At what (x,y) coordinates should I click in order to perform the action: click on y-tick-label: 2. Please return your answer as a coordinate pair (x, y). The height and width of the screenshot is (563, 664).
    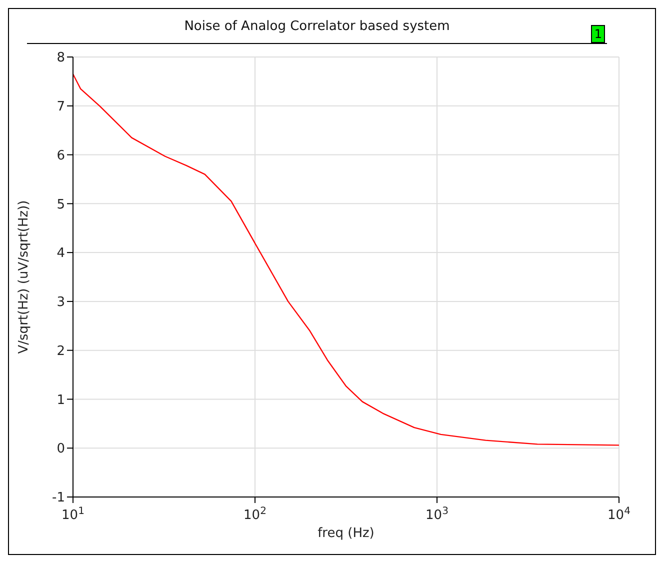
    Looking at the image, I should click on (60, 351).